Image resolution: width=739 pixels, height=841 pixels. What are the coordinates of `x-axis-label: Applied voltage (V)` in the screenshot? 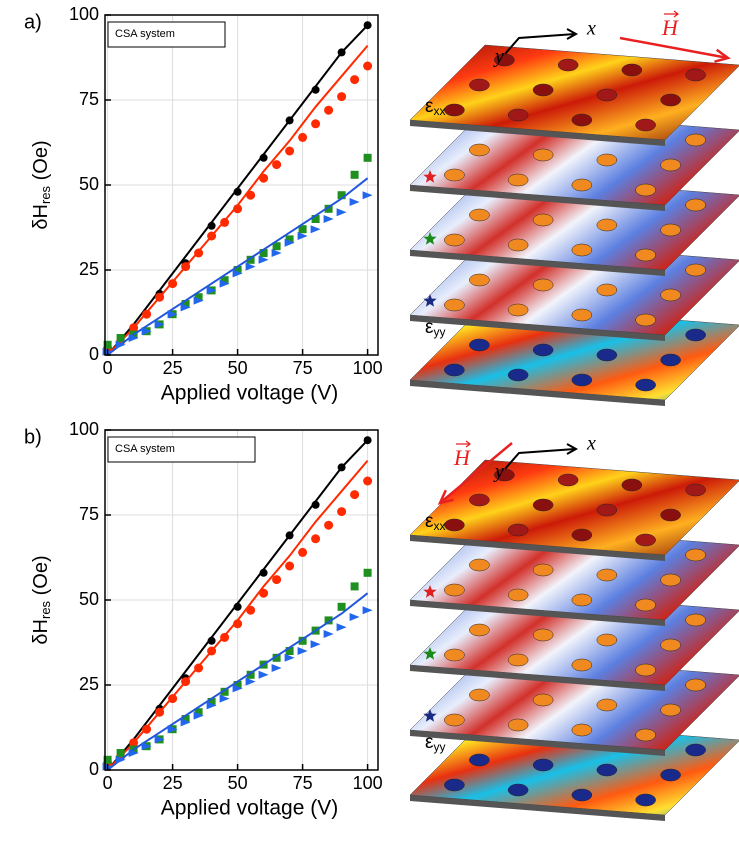 It's located at (249, 808).